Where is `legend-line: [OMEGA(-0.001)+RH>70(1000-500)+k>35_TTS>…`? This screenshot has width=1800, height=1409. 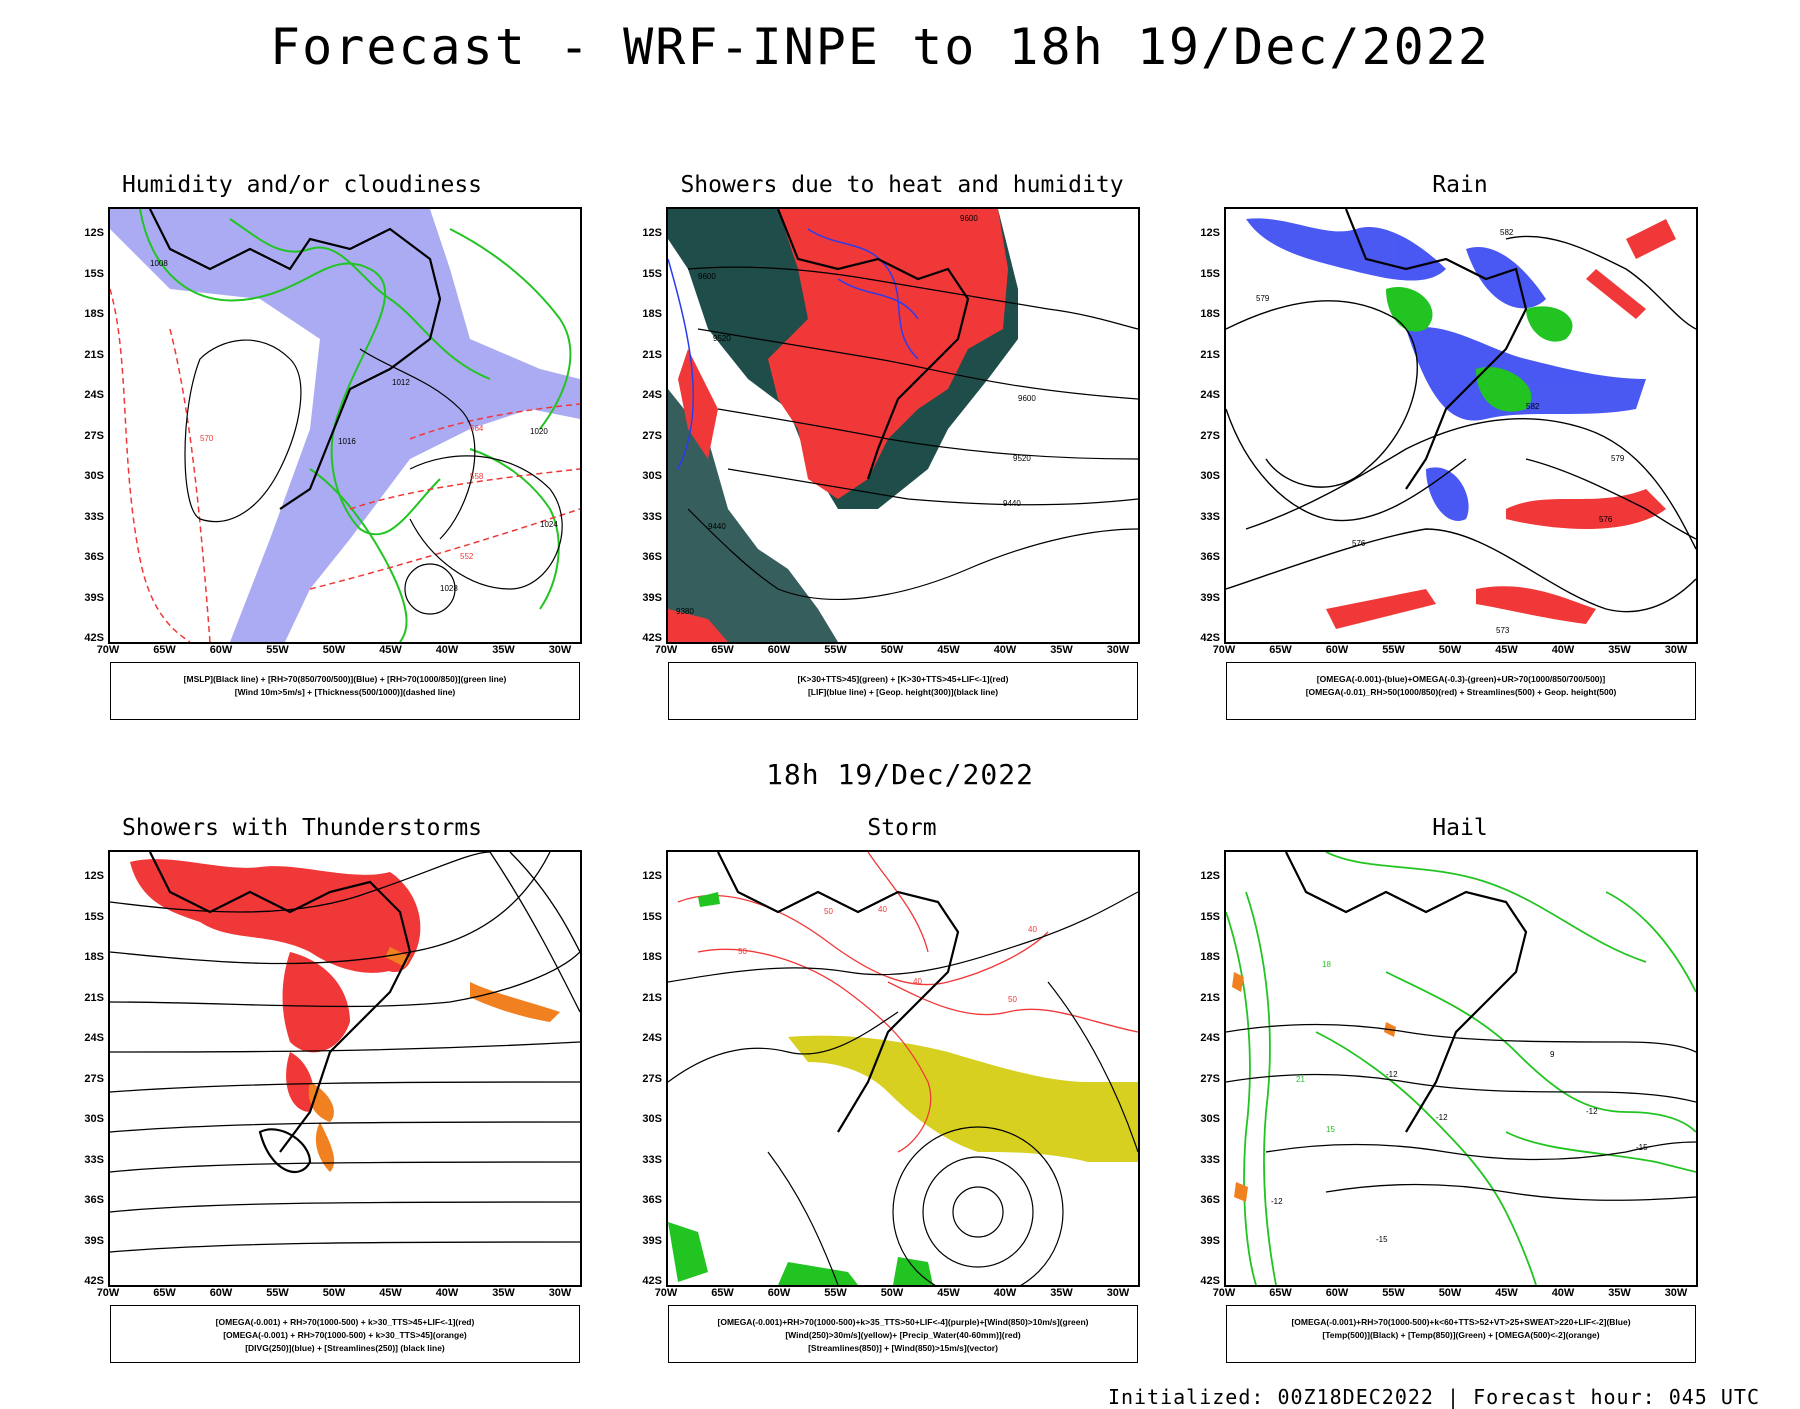
legend-line: [OMEGA(-0.001)+RH>70(1000-500)+k>35_TTS>… is located at coordinates (903, 1322).